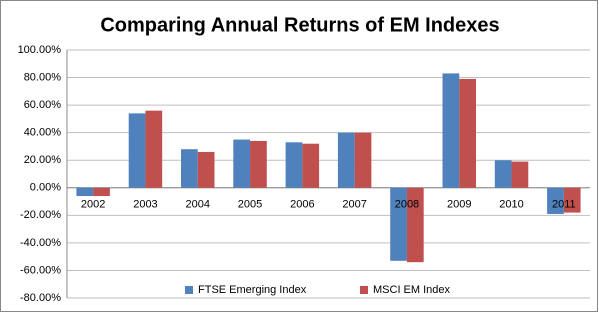 Image resolution: width=599 pixels, height=318 pixels. I want to click on legend-label: MSCI EM Index, so click(412, 290).